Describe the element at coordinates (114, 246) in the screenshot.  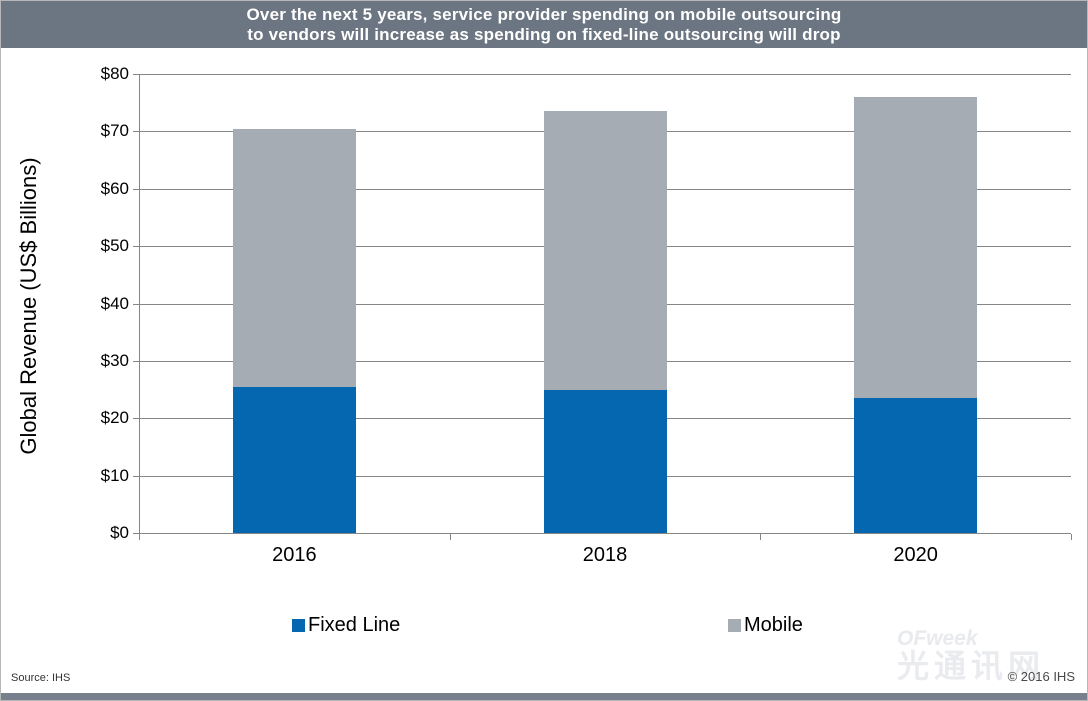
I see `y-tick-label-50: $50` at that location.